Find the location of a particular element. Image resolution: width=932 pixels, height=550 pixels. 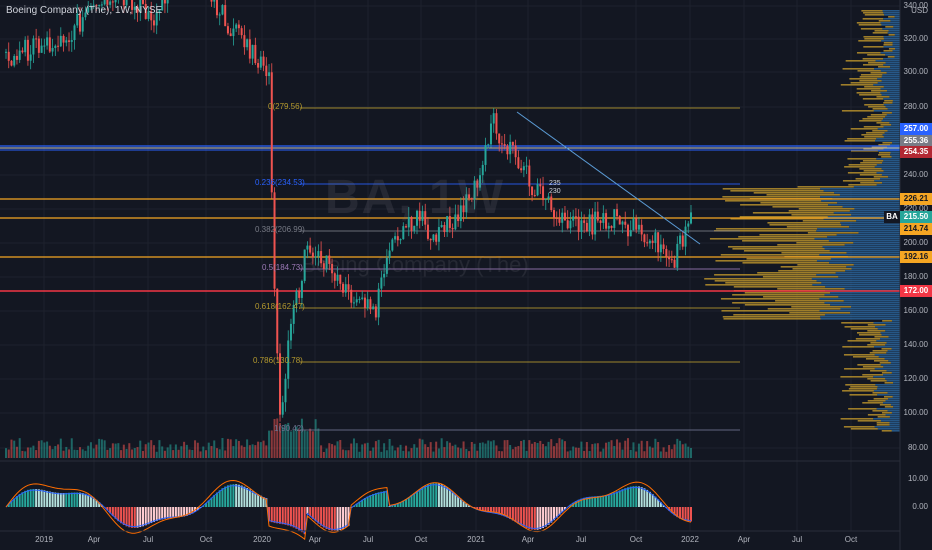

trendline-segment is located at coordinates (608, 178).